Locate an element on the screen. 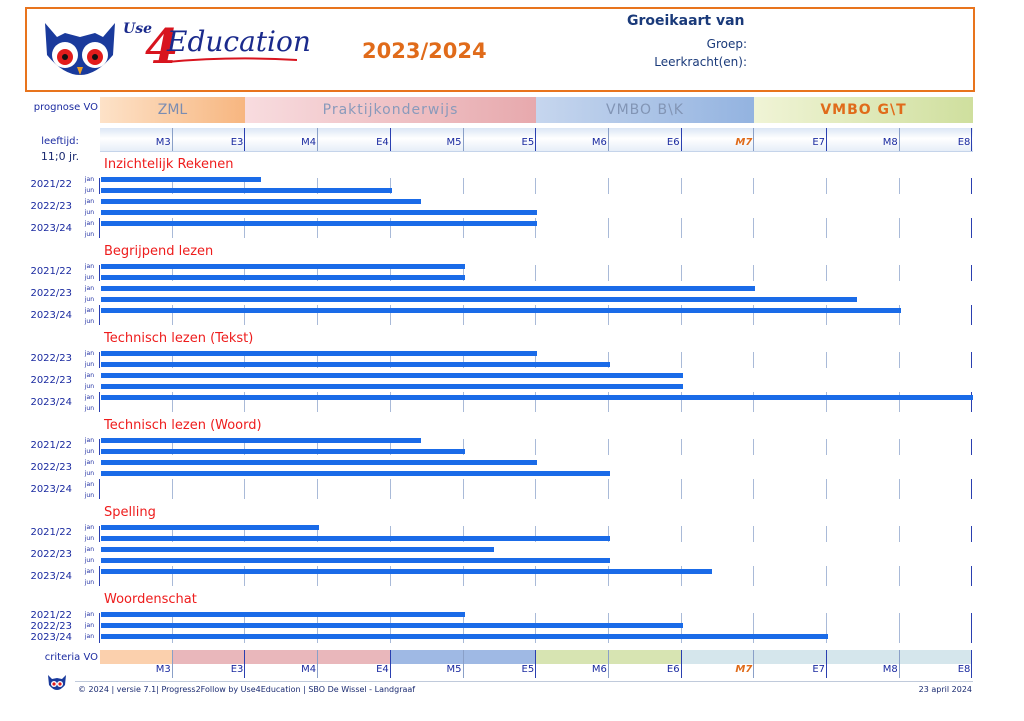 The width and height of the screenshot is (1024, 721). owl-logo-icon is located at coordinates (80, 49).